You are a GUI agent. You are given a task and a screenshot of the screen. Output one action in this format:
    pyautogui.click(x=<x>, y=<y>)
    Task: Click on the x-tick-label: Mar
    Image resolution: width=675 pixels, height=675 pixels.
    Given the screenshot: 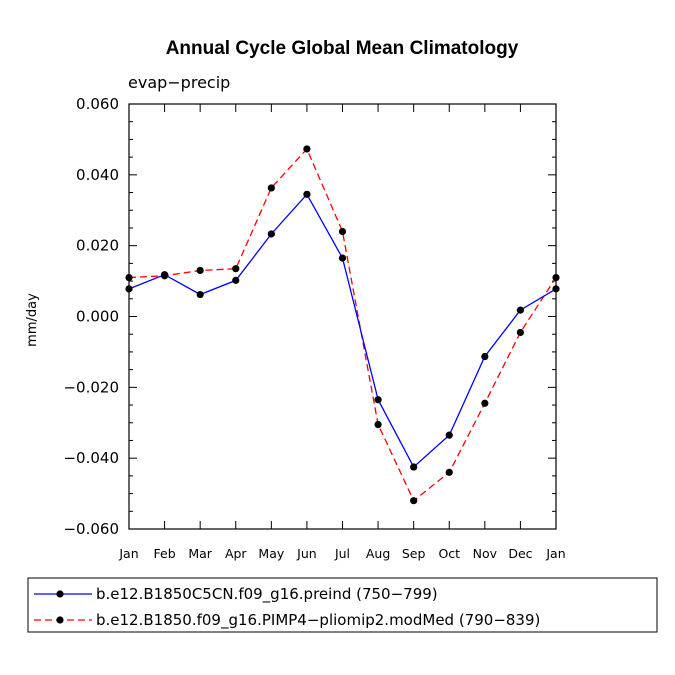 What is the action you would take?
    pyautogui.click(x=200, y=553)
    